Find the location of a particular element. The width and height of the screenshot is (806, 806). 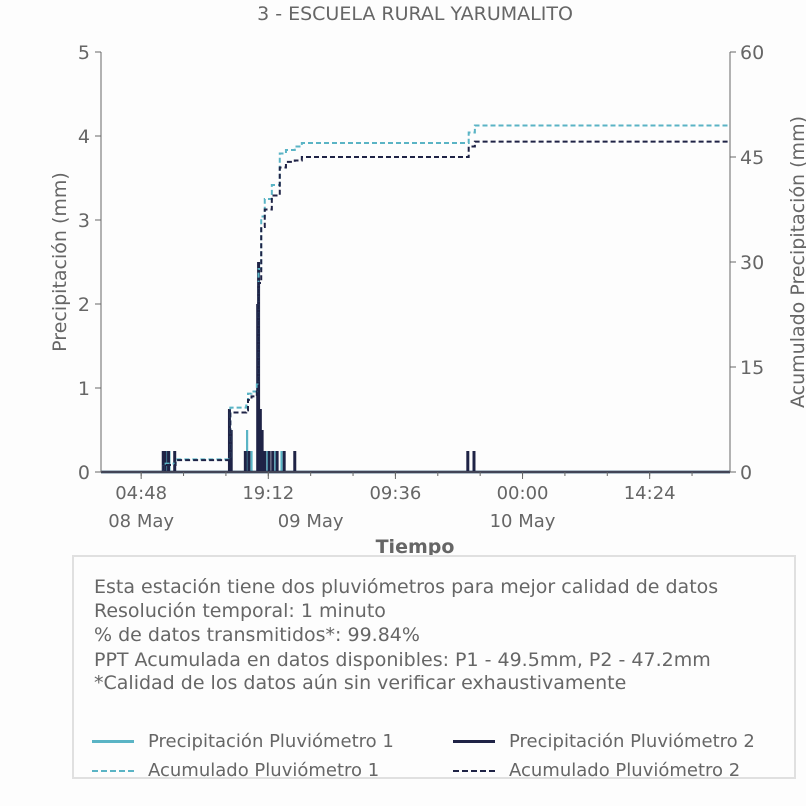

legend-p2: Precipitación Pluviómetro 2 is located at coordinates (604, 741).